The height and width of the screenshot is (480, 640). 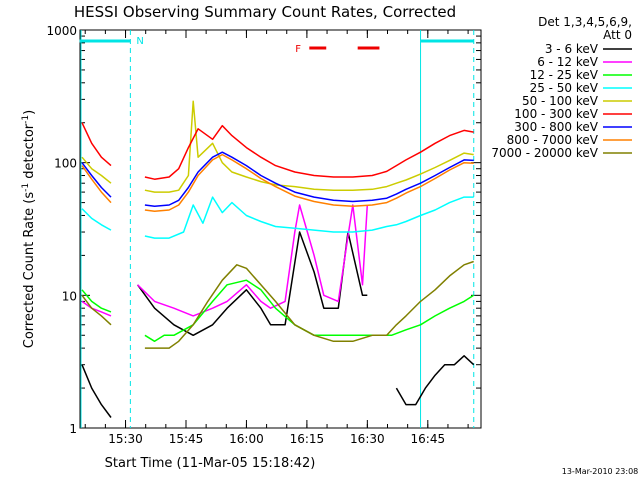 What do you see at coordinates (568, 62) in the screenshot?
I see `legend-label-1: 6 - 12 keV` at bounding box center [568, 62].